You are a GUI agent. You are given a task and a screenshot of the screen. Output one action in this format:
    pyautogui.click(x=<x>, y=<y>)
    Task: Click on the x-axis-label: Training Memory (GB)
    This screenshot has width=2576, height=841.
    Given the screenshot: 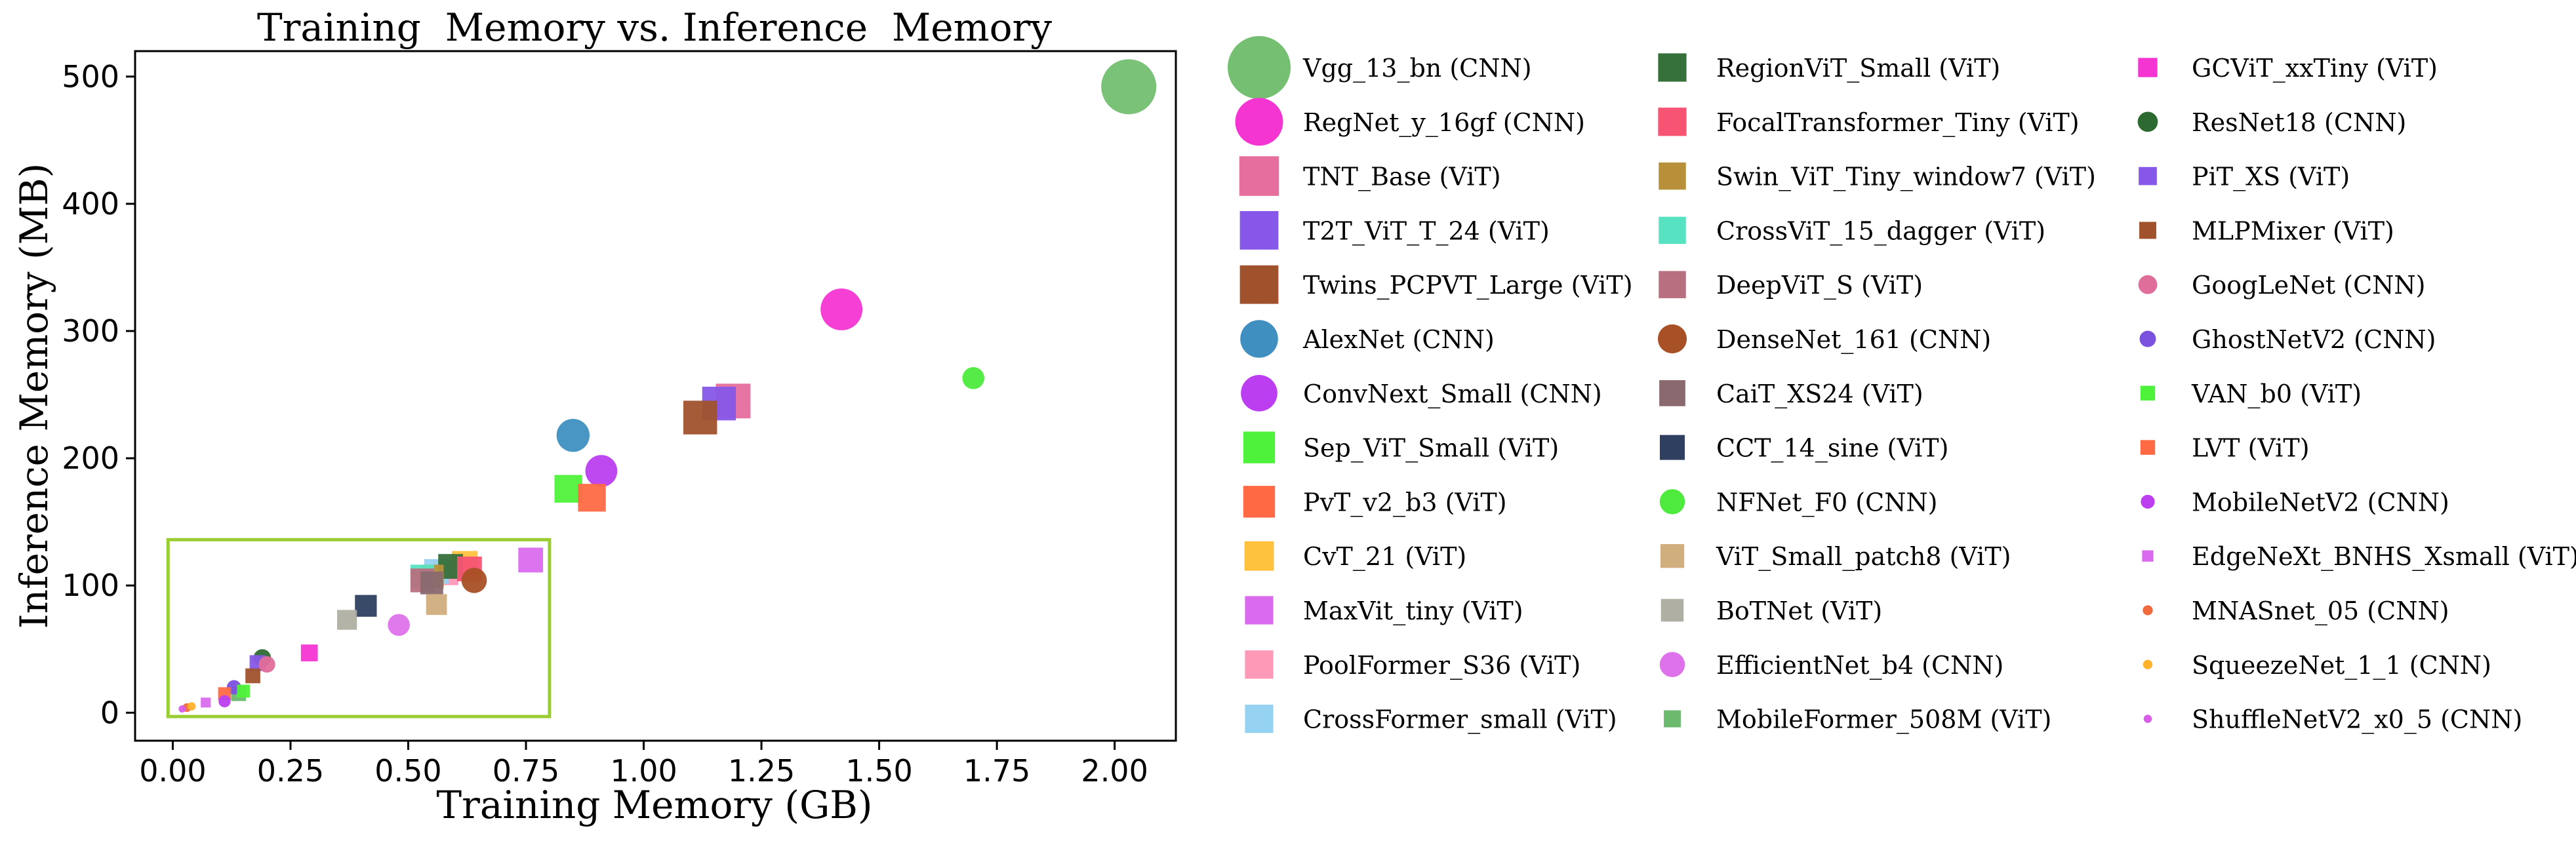 What is the action you would take?
    pyautogui.click(x=654, y=805)
    